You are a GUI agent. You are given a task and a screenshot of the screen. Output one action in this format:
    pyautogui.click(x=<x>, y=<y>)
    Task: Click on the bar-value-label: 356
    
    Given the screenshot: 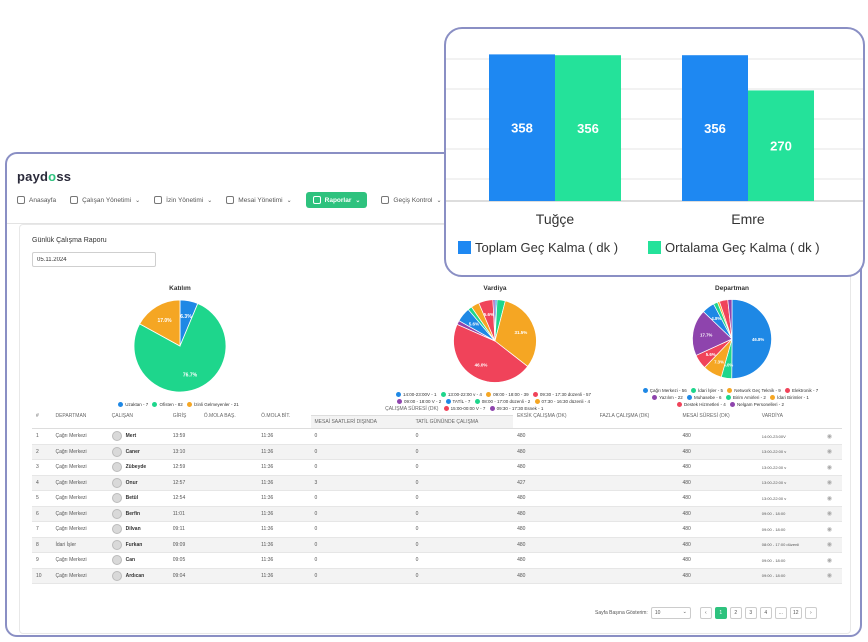 What is the action you would take?
    pyautogui.click(x=715, y=128)
    